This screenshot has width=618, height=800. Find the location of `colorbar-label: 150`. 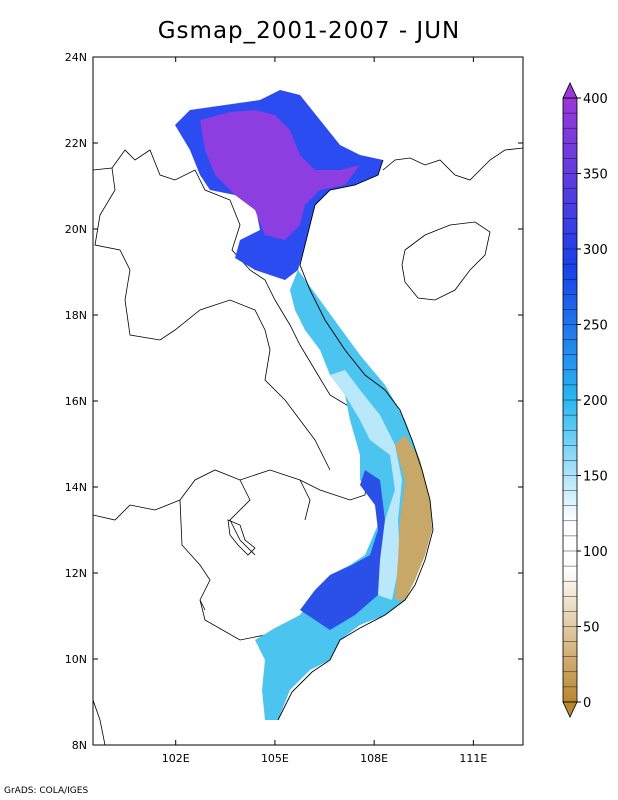

colorbar-label: 150 is located at coordinates (595, 477).